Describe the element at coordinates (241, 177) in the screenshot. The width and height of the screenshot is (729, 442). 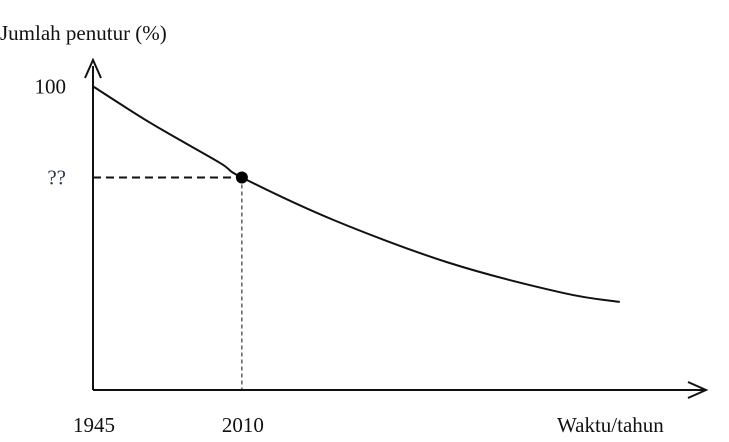
I see `highlight-point` at that location.